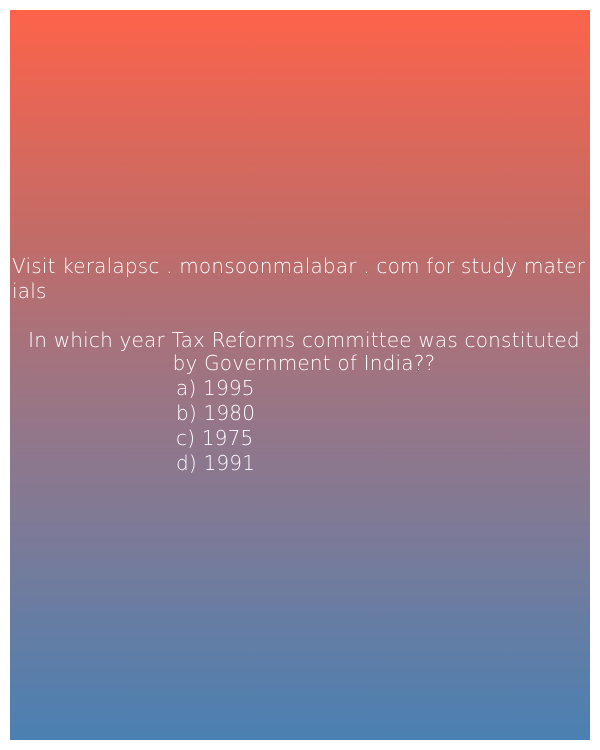 This screenshot has width=600, height=750. Describe the element at coordinates (215, 388) in the screenshot. I see `option-a: a) 1995` at that location.